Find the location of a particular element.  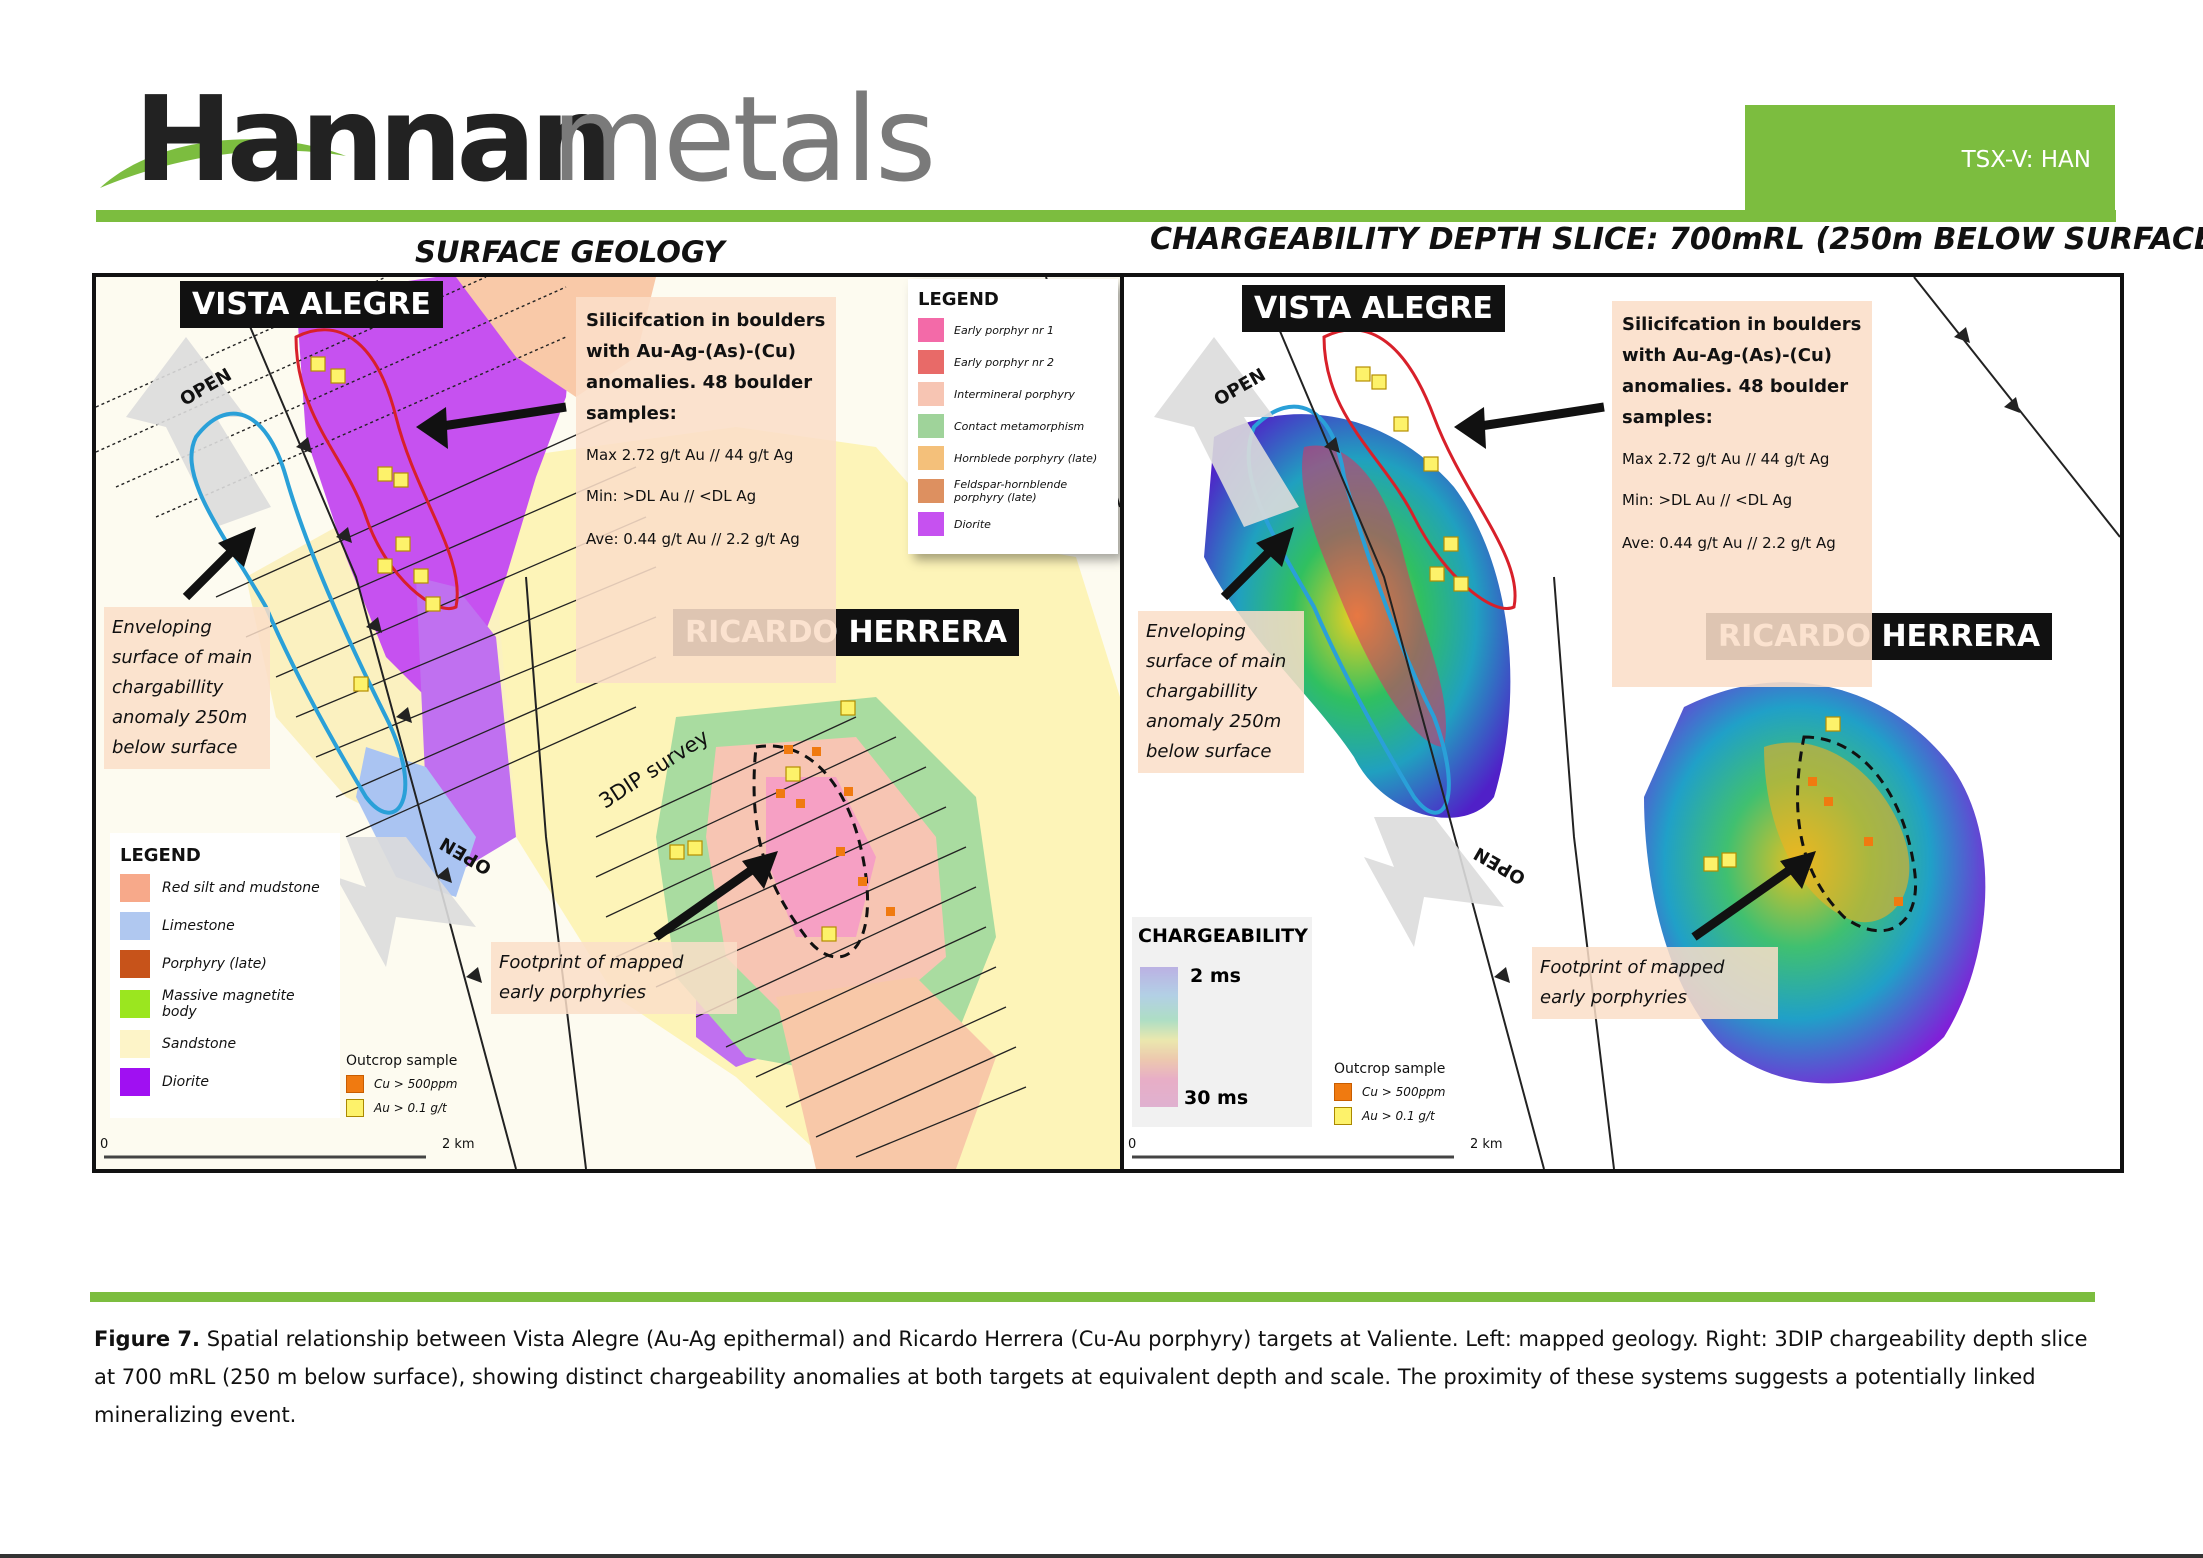

legend-item: Hornblede porphyry (late) is located at coordinates (1013, 458).